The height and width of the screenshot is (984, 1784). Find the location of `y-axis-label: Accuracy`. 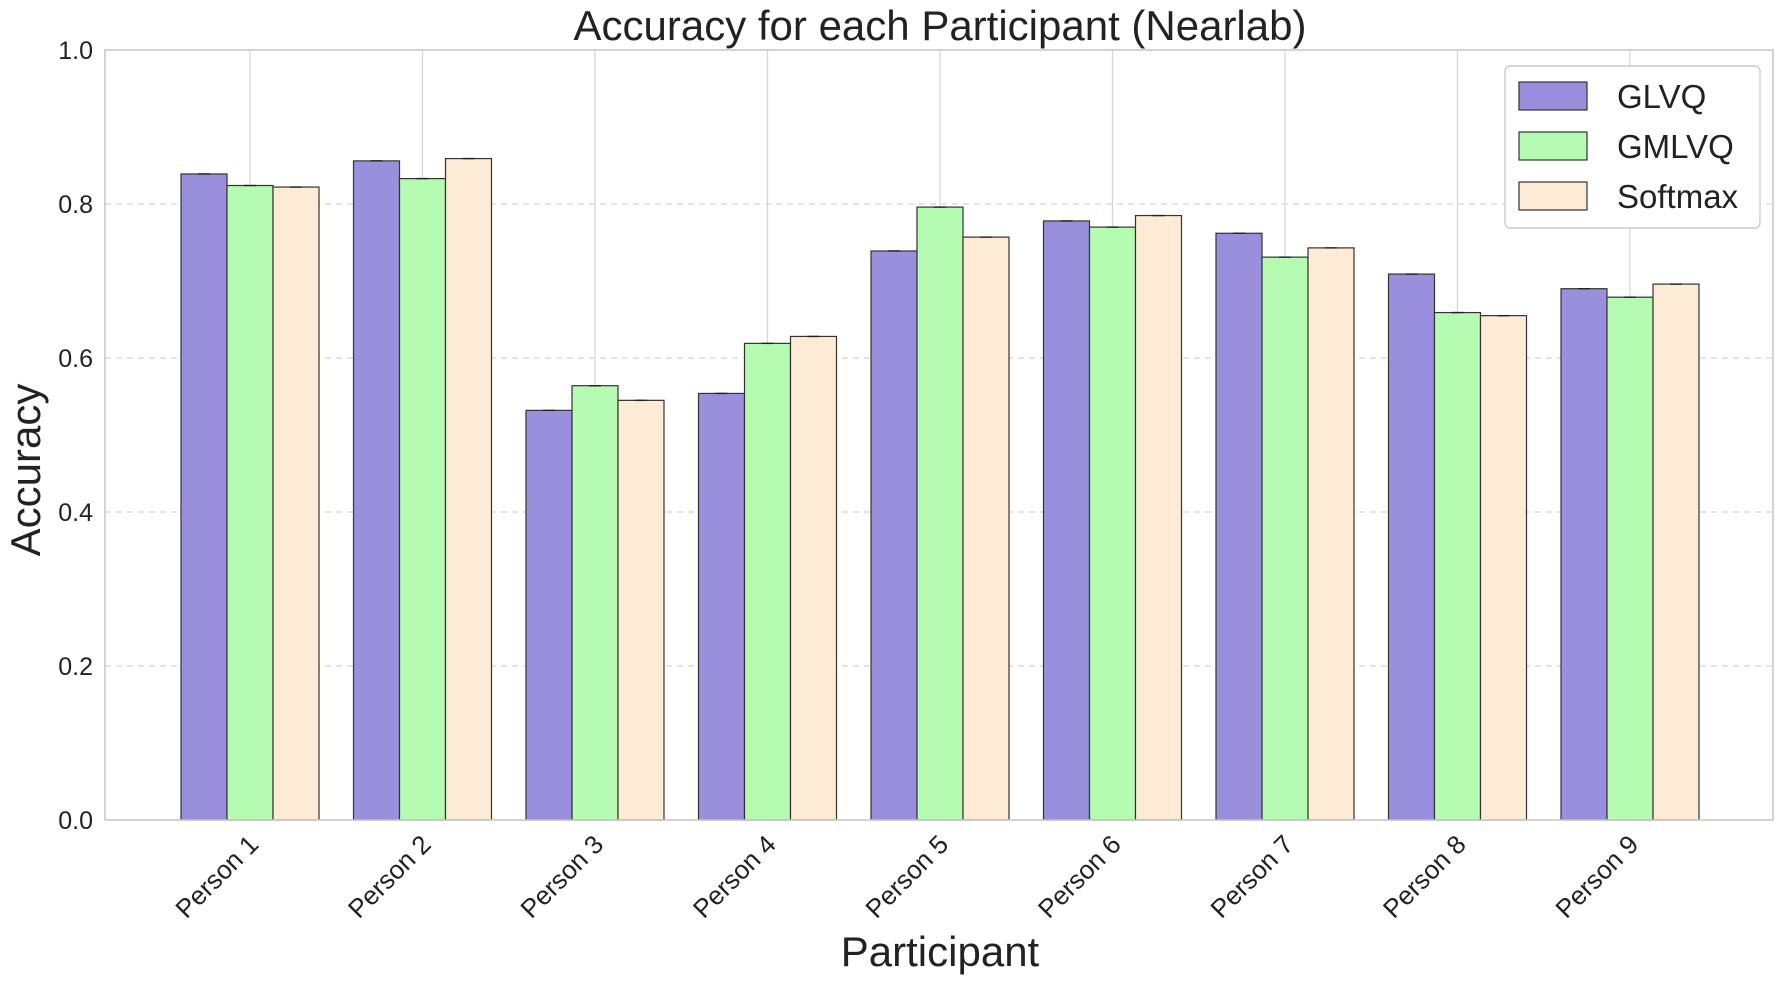

y-axis-label: Accuracy is located at coordinates (25, 470).